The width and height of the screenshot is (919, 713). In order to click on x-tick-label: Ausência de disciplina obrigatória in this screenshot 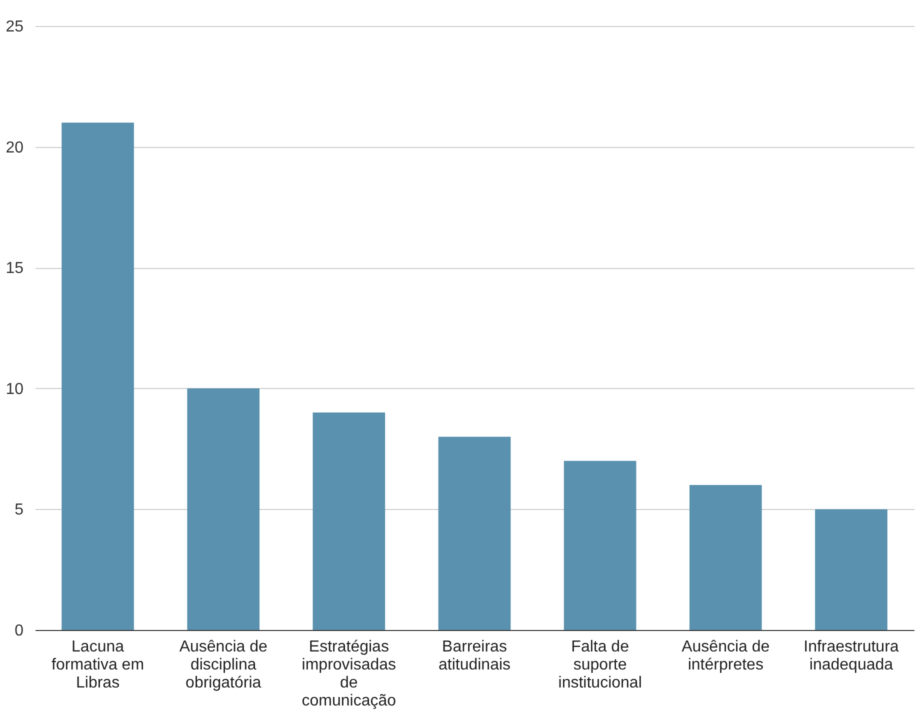, I will do `click(223, 665)`.